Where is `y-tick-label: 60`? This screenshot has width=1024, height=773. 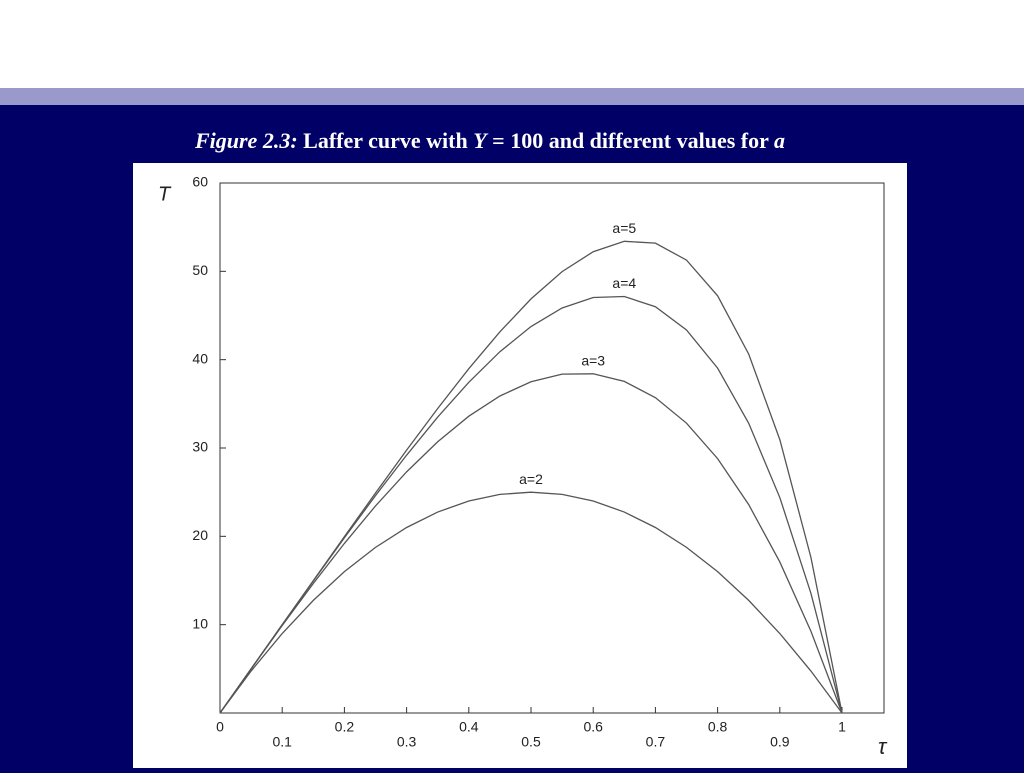 y-tick-label: 60 is located at coordinates (200, 182).